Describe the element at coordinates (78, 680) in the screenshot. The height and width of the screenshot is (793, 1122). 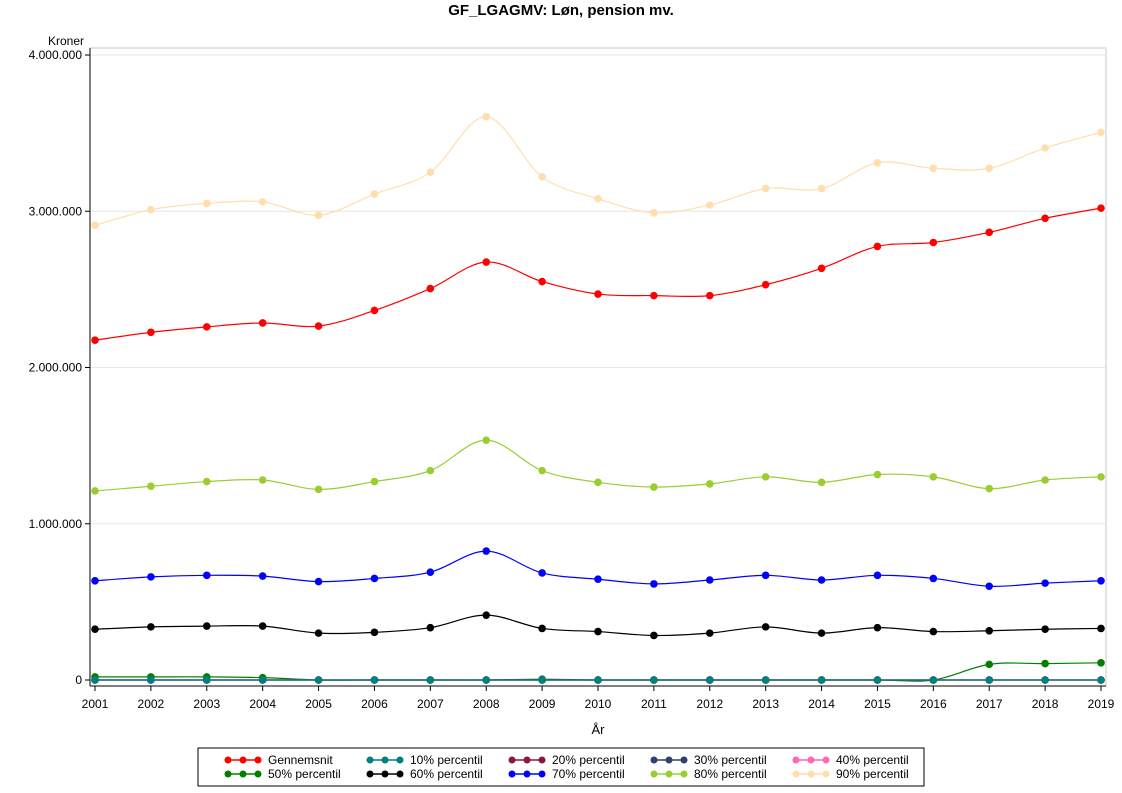
I see `y-tick-label: 0` at that location.